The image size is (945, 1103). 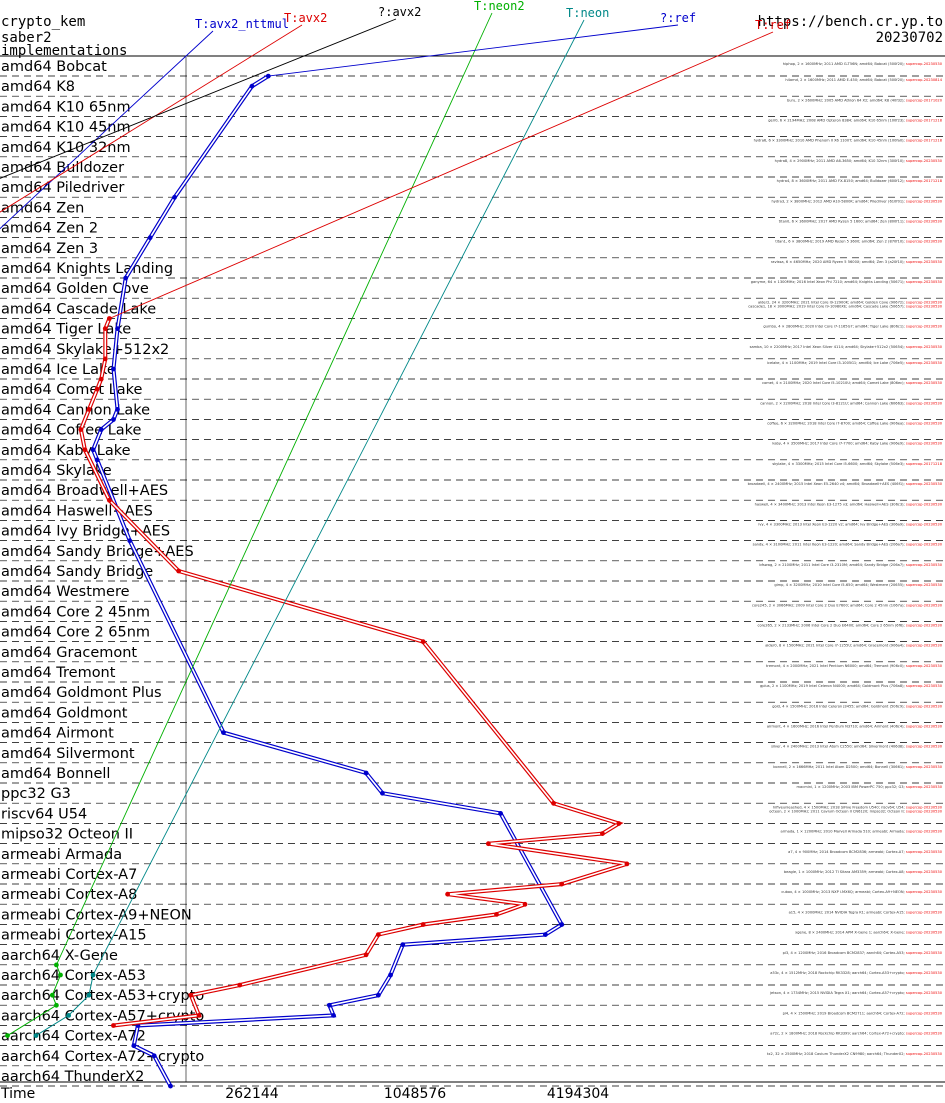 What do you see at coordinates (96, 915) in the screenshot?
I see `category-label: armeabi Cortex-A9+NEON` at bounding box center [96, 915].